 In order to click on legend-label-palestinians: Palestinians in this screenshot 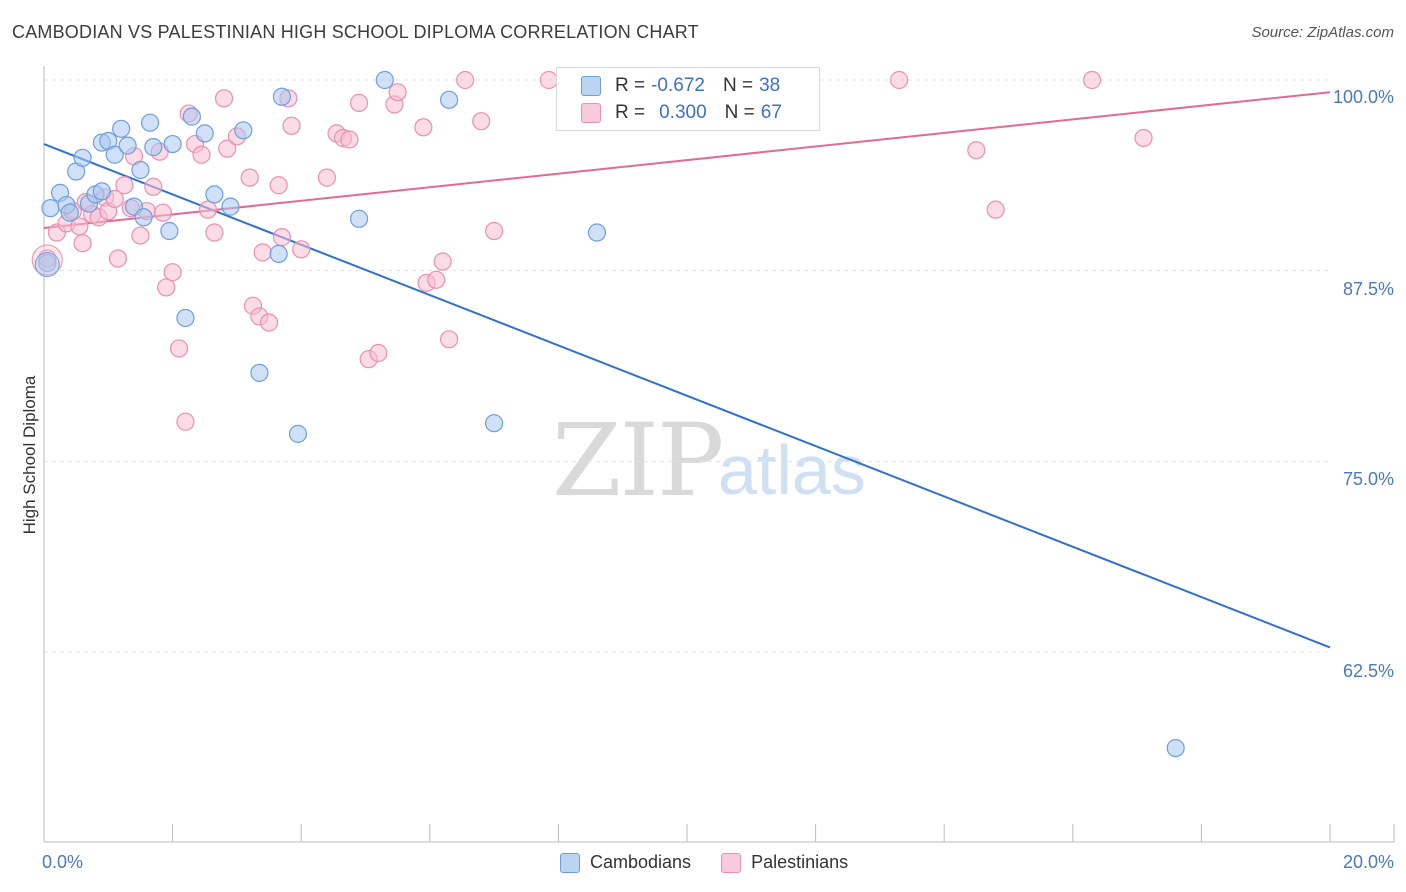, I will do `click(800, 862)`.